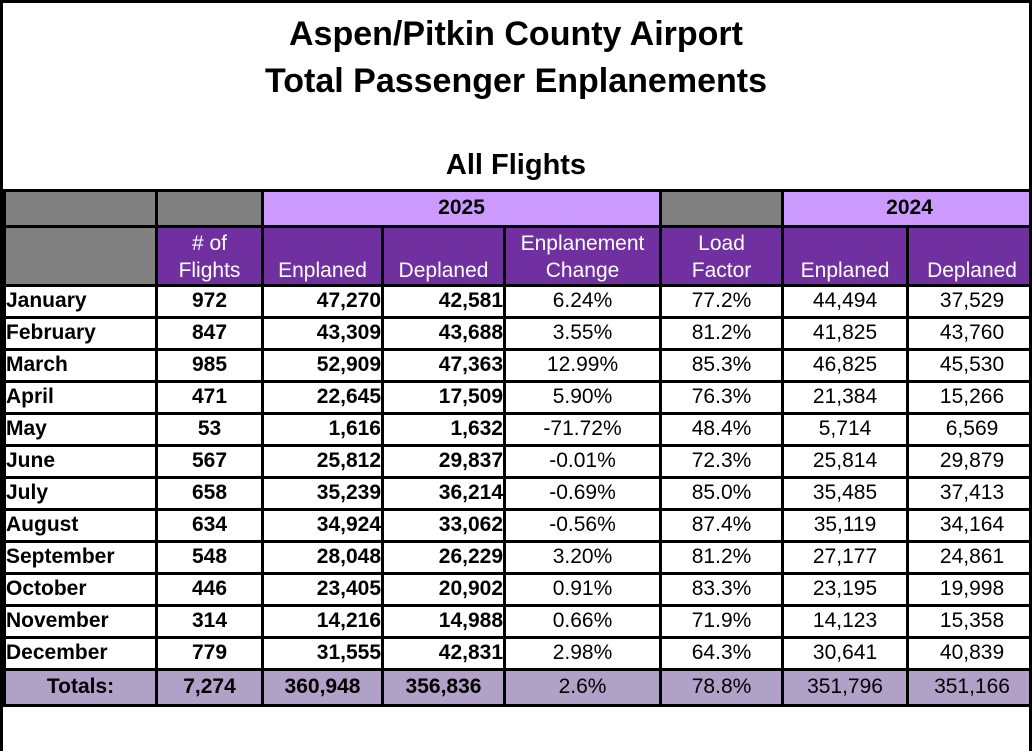 The height and width of the screenshot is (751, 1032). Describe the element at coordinates (209, 429) in the screenshot. I see `cell-num-flights: 53` at that location.